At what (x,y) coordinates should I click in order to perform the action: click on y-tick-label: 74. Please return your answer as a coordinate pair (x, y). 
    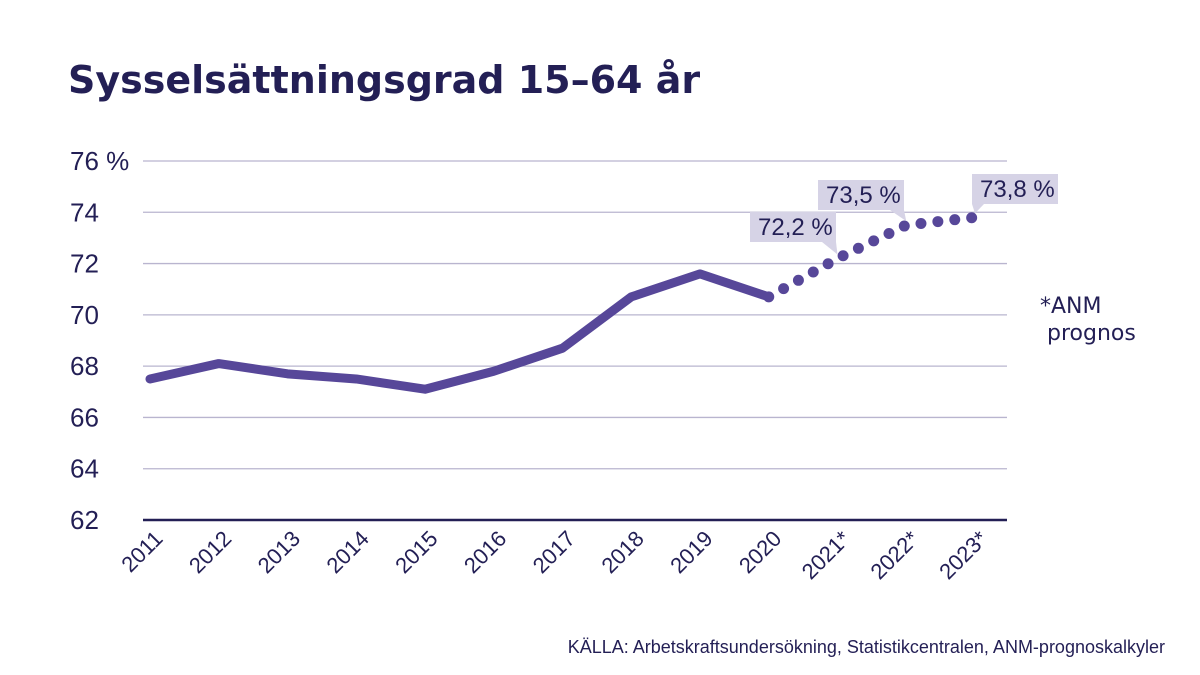
    Looking at the image, I should click on (84, 212).